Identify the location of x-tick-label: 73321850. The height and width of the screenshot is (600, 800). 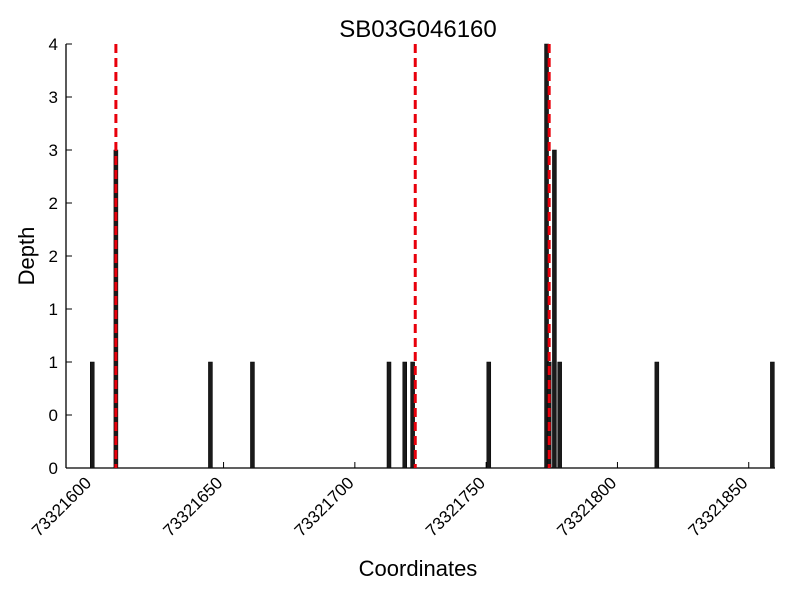
(718, 506).